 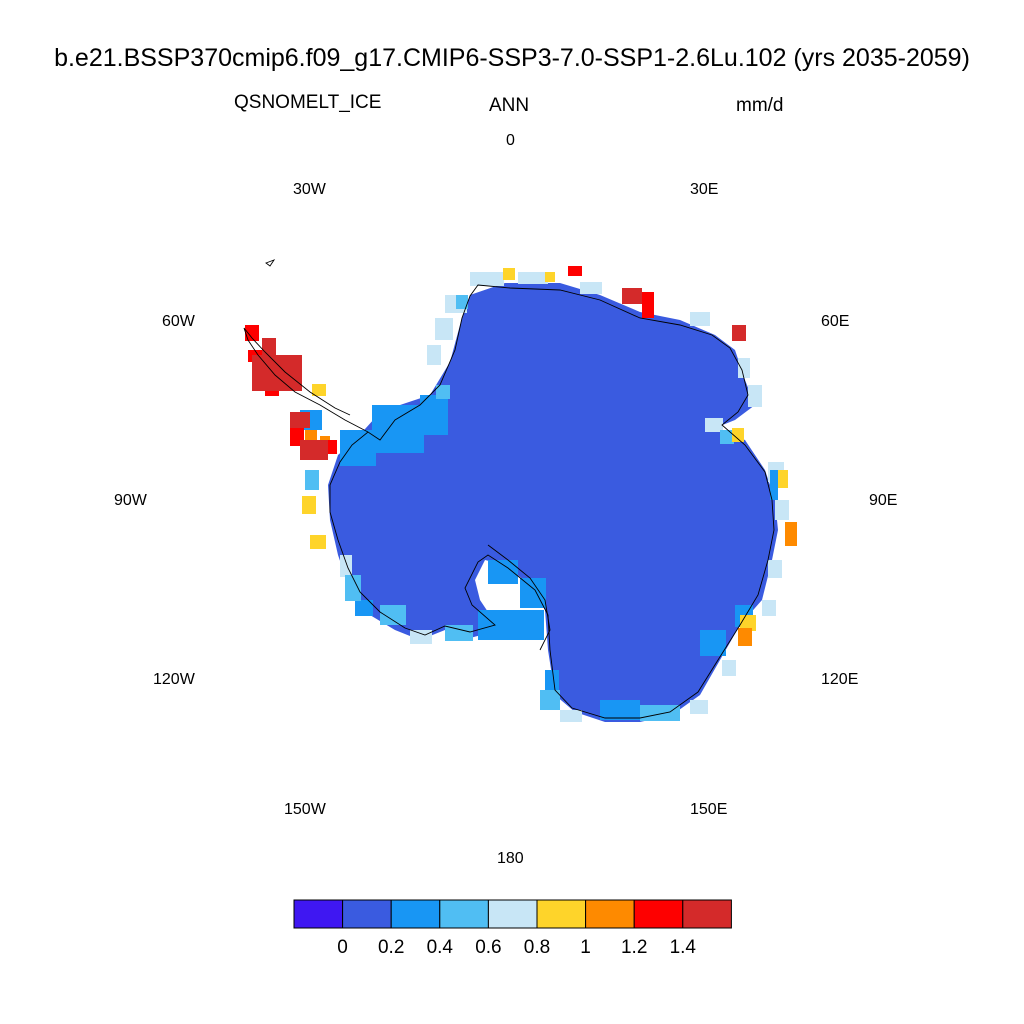 I want to click on lon-label-120e: 120E, so click(x=840, y=679).